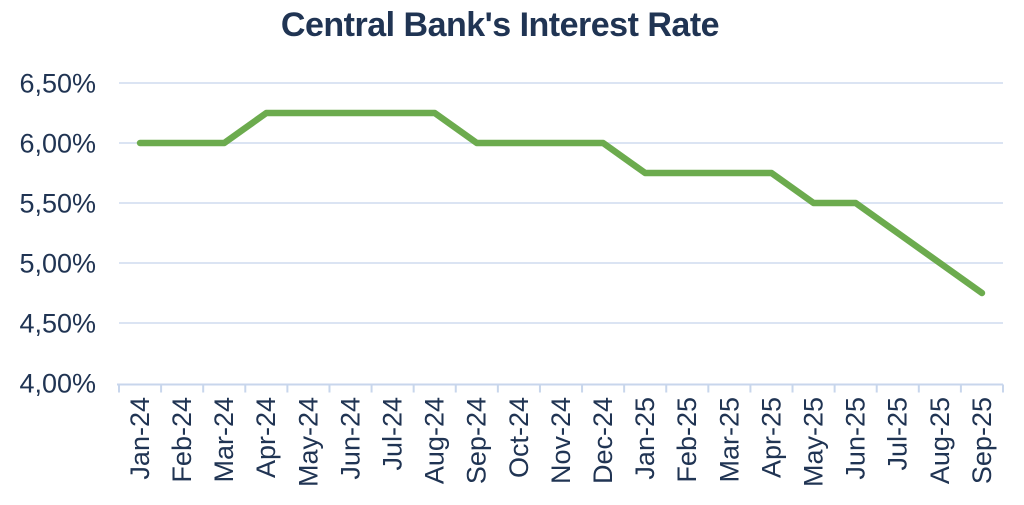 The width and height of the screenshot is (1024, 505). Describe the element at coordinates (57, 263) in the screenshot. I see `y-tick-label: 5,00%` at that location.